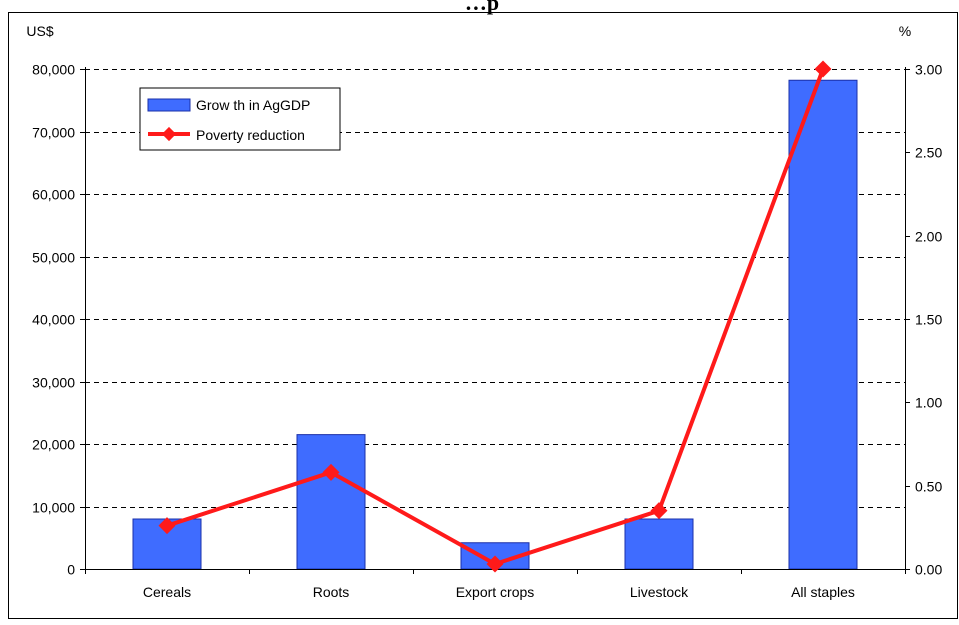 The height and width of the screenshot is (625, 959). Describe the element at coordinates (659, 511) in the screenshot. I see `poverty-point-livestock` at that location.